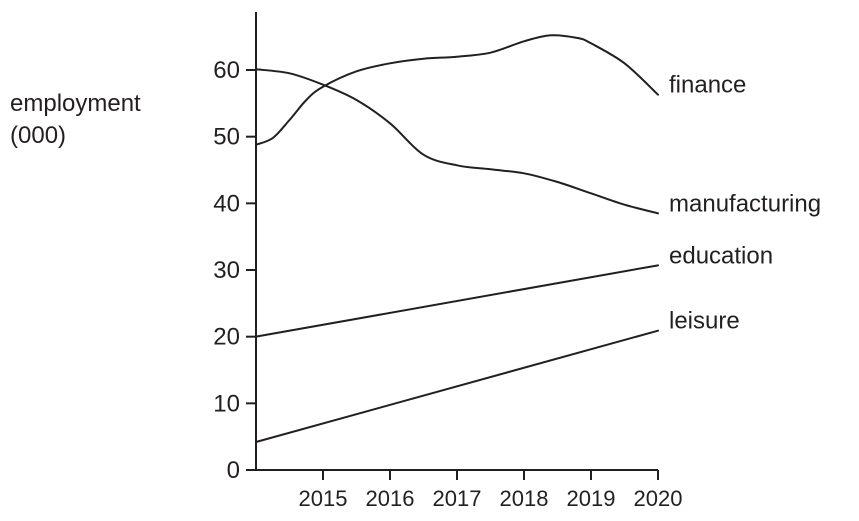 Image resolution: width=859 pixels, height=521 pixels. What do you see at coordinates (226, 403) in the screenshot?
I see `y-tick-label-10: 10` at bounding box center [226, 403].